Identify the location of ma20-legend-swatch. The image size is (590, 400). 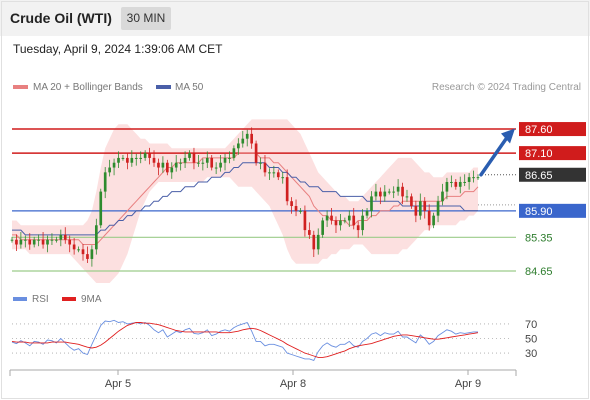
(20, 87).